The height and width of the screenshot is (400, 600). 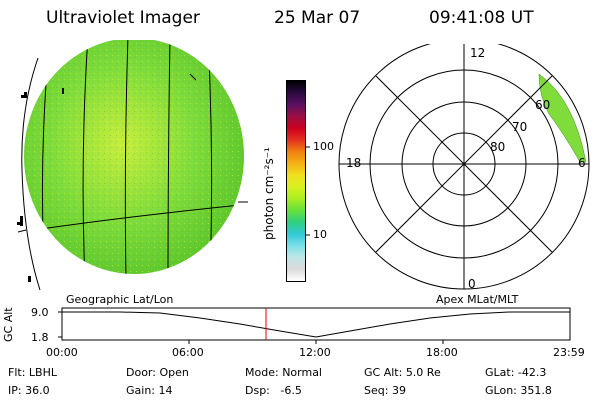 What do you see at coordinates (385, 390) in the screenshot?
I see `info-seq: Seq: 39` at bounding box center [385, 390].